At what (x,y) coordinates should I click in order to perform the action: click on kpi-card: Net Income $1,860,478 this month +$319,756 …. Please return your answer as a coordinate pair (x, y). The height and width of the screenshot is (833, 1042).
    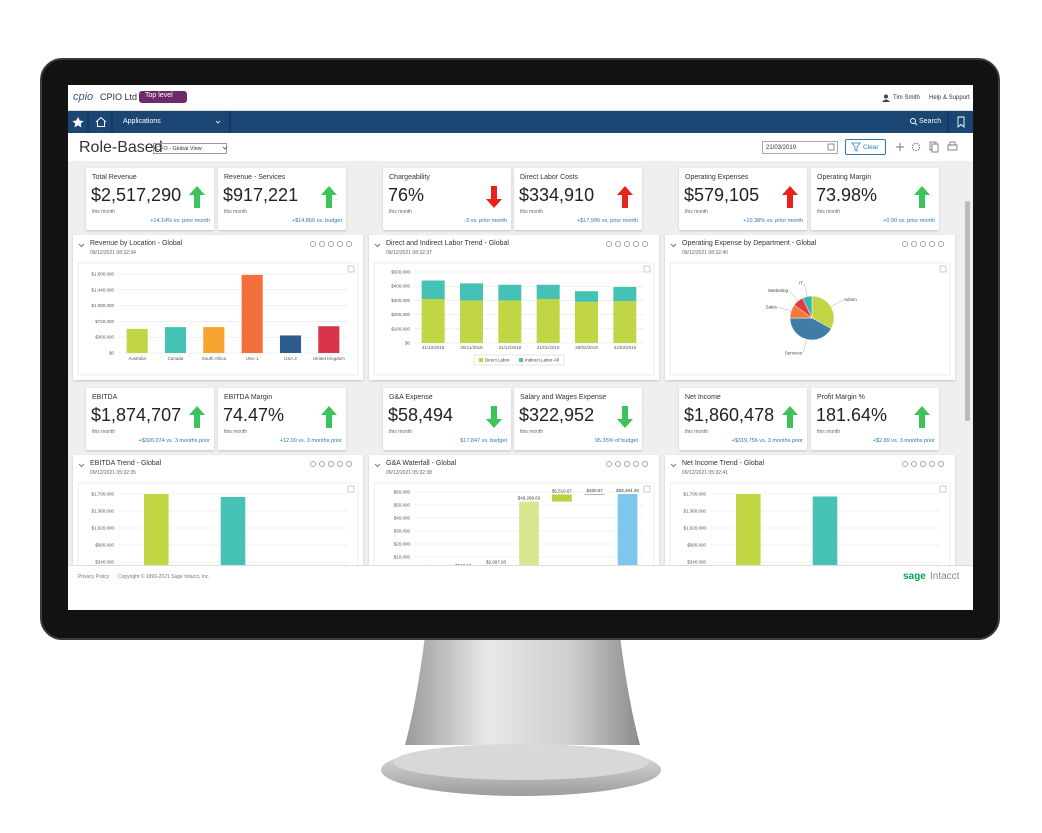
    Looking at the image, I should click on (743, 419).